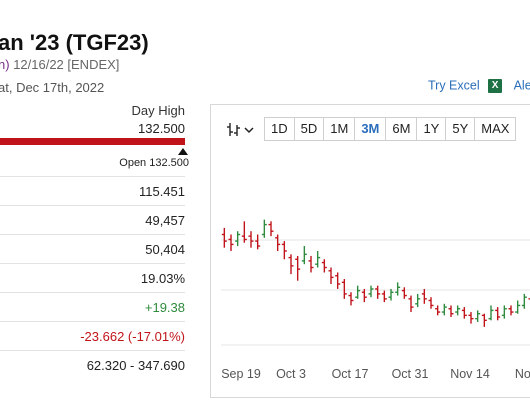  What do you see at coordinates (66, 64) in the screenshot?
I see `contract-quote-date: 12/16/22 [ENDEX]` at bounding box center [66, 64].